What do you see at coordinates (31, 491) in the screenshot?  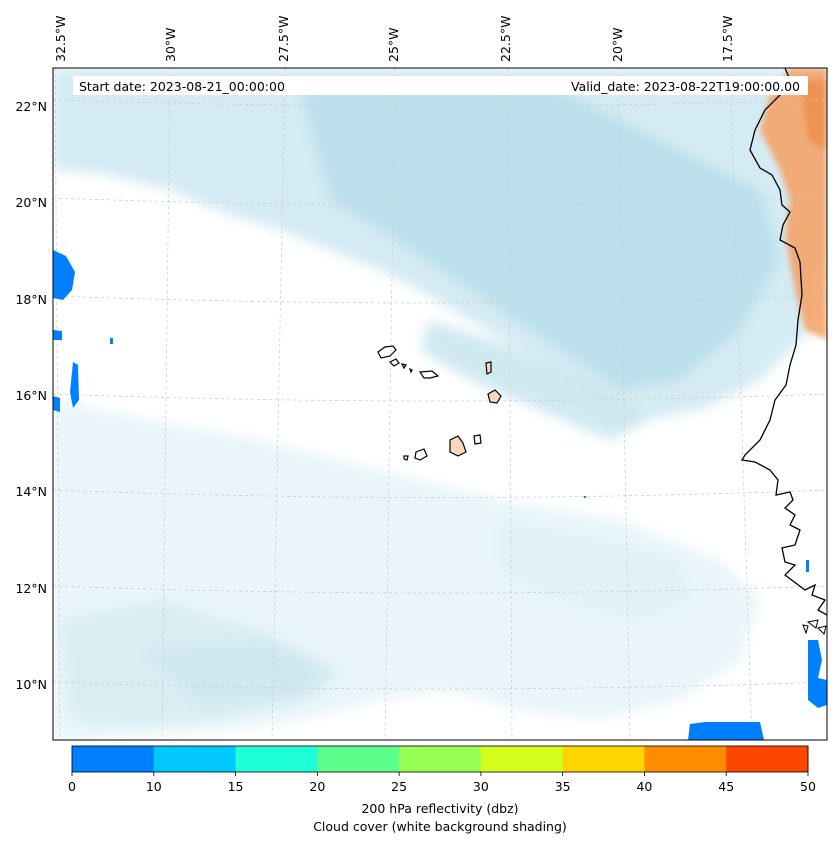 I see `lat-tick-label: 14°N` at bounding box center [31, 491].